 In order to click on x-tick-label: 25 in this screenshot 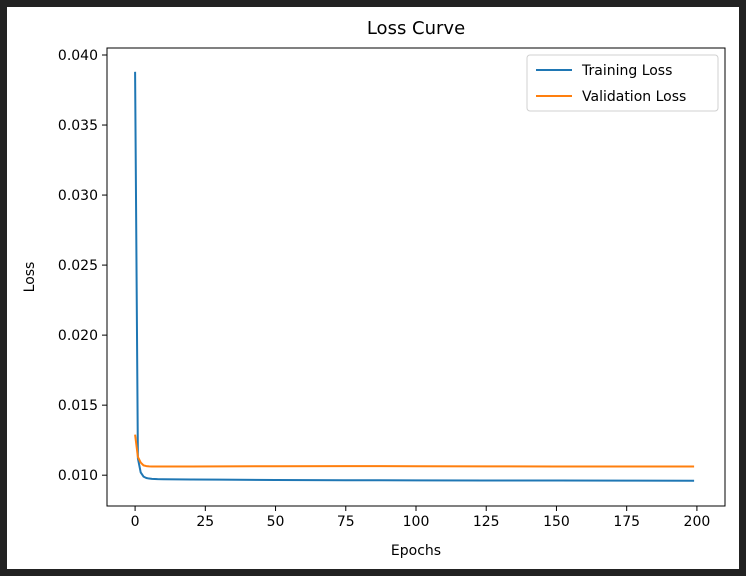, I will do `click(205, 522)`.